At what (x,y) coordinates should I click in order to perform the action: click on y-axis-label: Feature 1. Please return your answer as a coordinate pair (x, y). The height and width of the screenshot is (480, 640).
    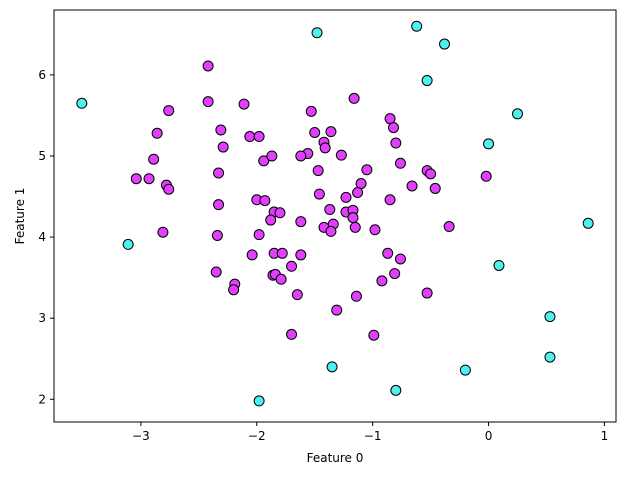
    Looking at the image, I should click on (20, 216).